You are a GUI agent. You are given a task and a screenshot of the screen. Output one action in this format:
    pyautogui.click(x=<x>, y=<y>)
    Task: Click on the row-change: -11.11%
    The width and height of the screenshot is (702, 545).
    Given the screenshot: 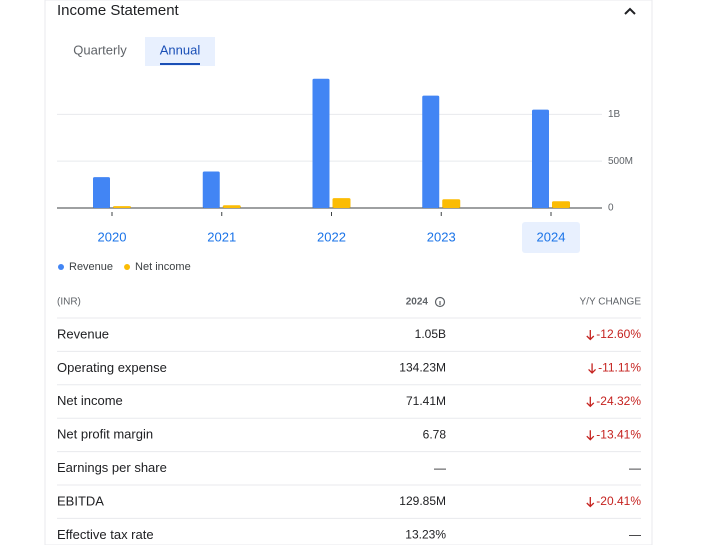 What is the action you would take?
    pyautogui.click(x=619, y=368)
    